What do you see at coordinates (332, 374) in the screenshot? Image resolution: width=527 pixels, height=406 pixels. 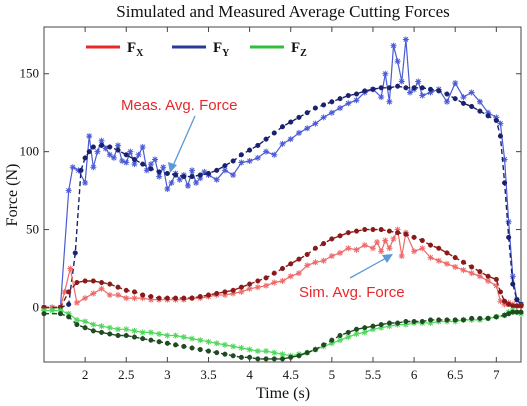 I see `x-tick-label: 5` at bounding box center [332, 374].